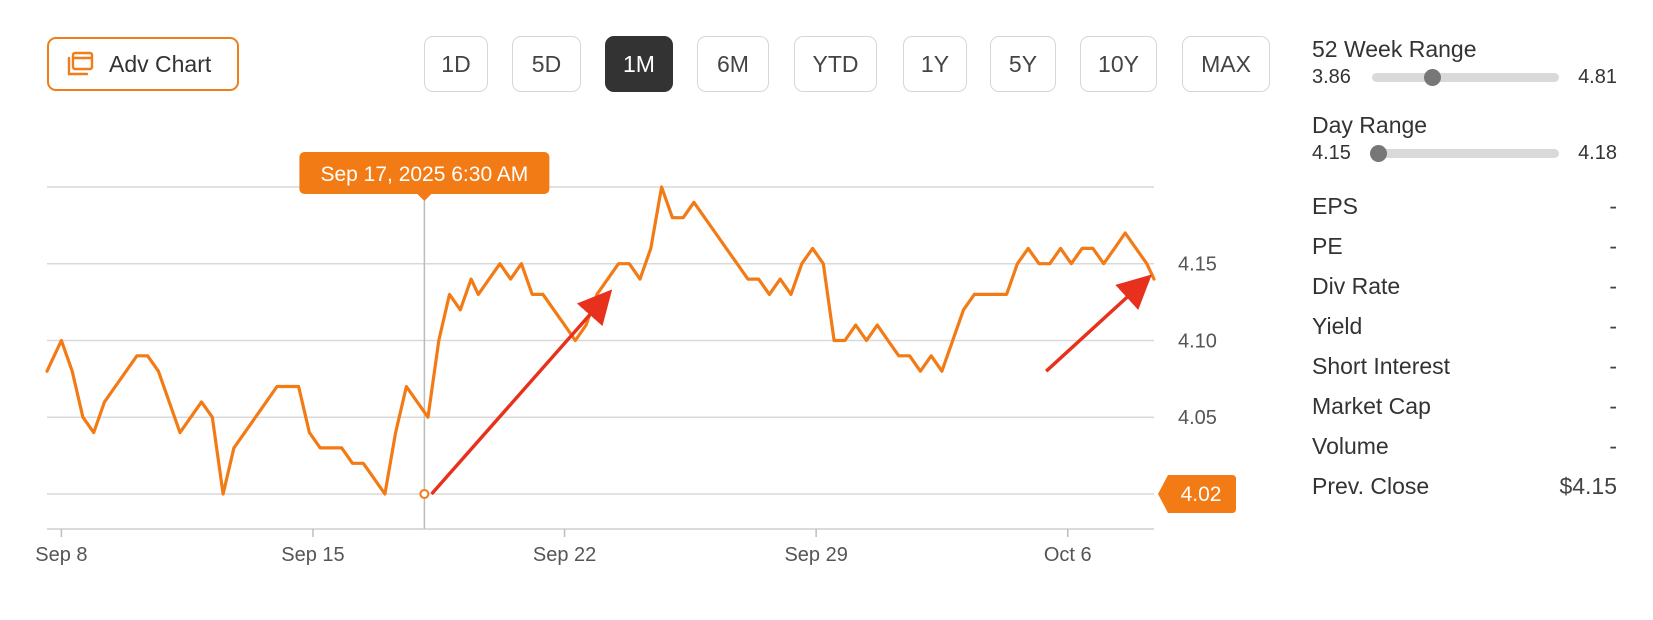 The image size is (1653, 620). Describe the element at coordinates (639, 64) in the screenshot. I see `range-button-1m: 1M` at that location.